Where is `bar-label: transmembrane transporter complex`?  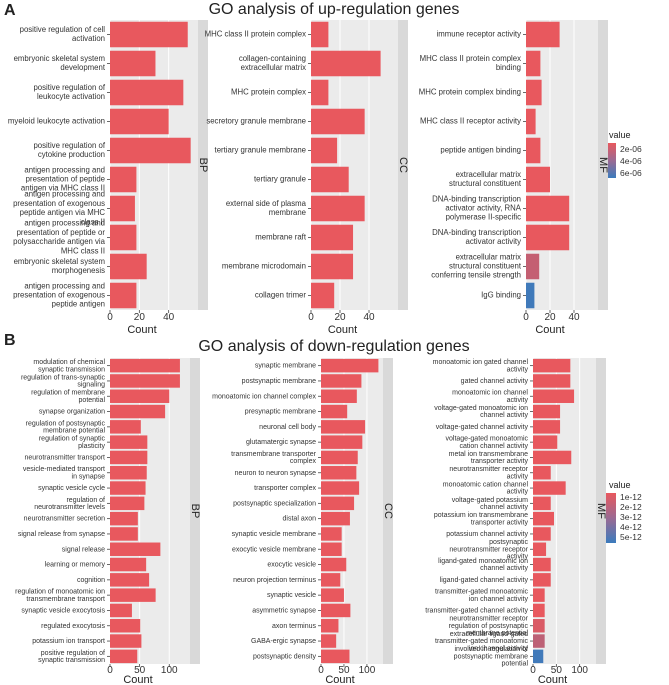 bar-label: transmembrane transporter complex is located at coordinates (273, 458).